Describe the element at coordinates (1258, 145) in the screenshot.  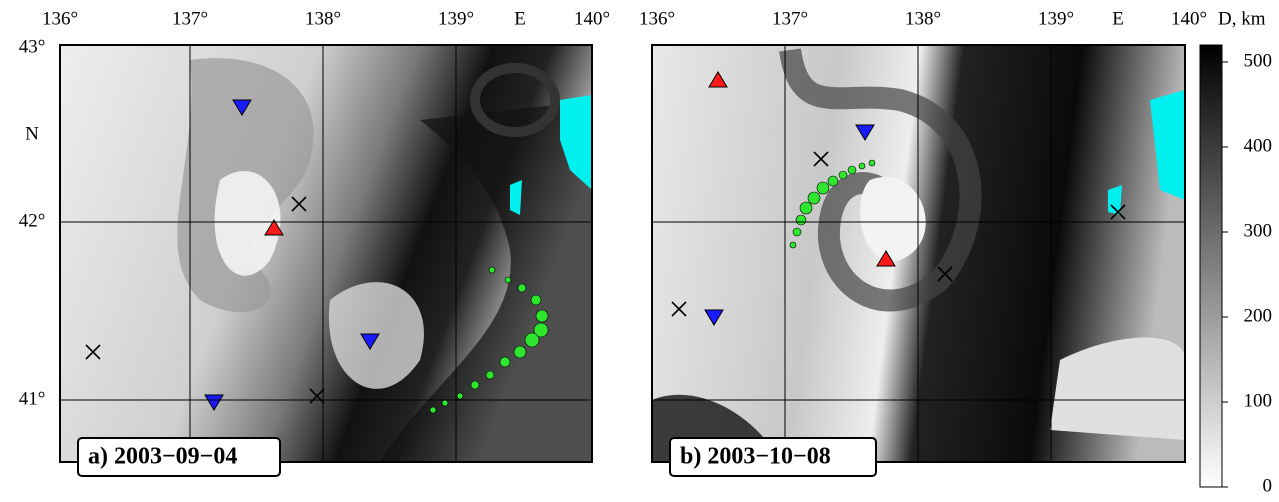
I see `tick-label: 400` at that location.